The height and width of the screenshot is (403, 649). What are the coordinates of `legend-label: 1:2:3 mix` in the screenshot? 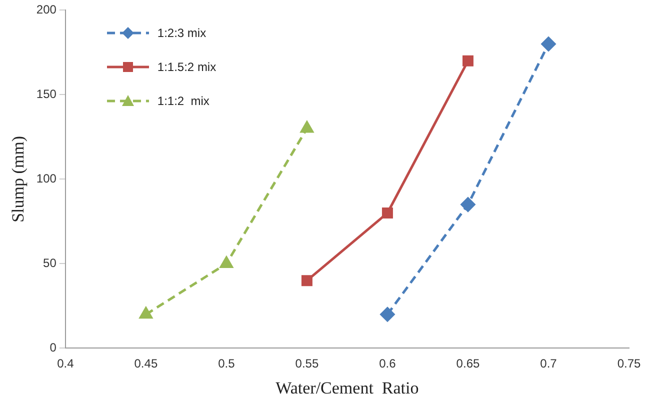 It's located at (181, 33).